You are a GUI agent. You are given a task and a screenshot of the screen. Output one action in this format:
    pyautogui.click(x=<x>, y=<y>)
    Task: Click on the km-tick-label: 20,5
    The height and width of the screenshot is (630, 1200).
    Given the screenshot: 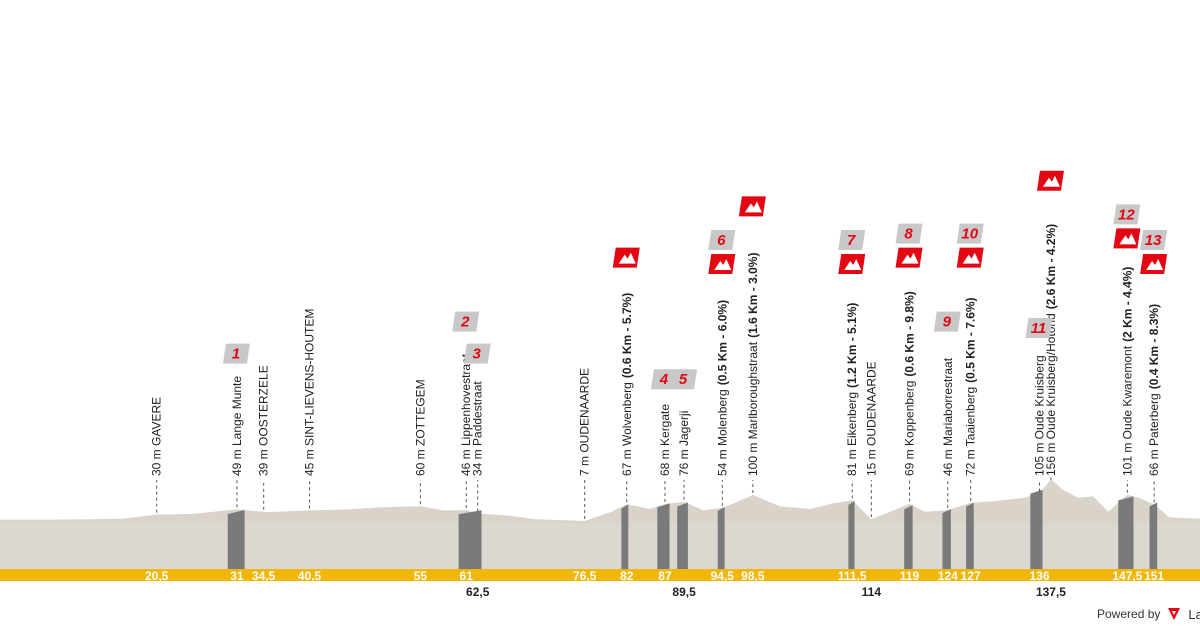 What is the action you would take?
    pyautogui.click(x=157, y=576)
    